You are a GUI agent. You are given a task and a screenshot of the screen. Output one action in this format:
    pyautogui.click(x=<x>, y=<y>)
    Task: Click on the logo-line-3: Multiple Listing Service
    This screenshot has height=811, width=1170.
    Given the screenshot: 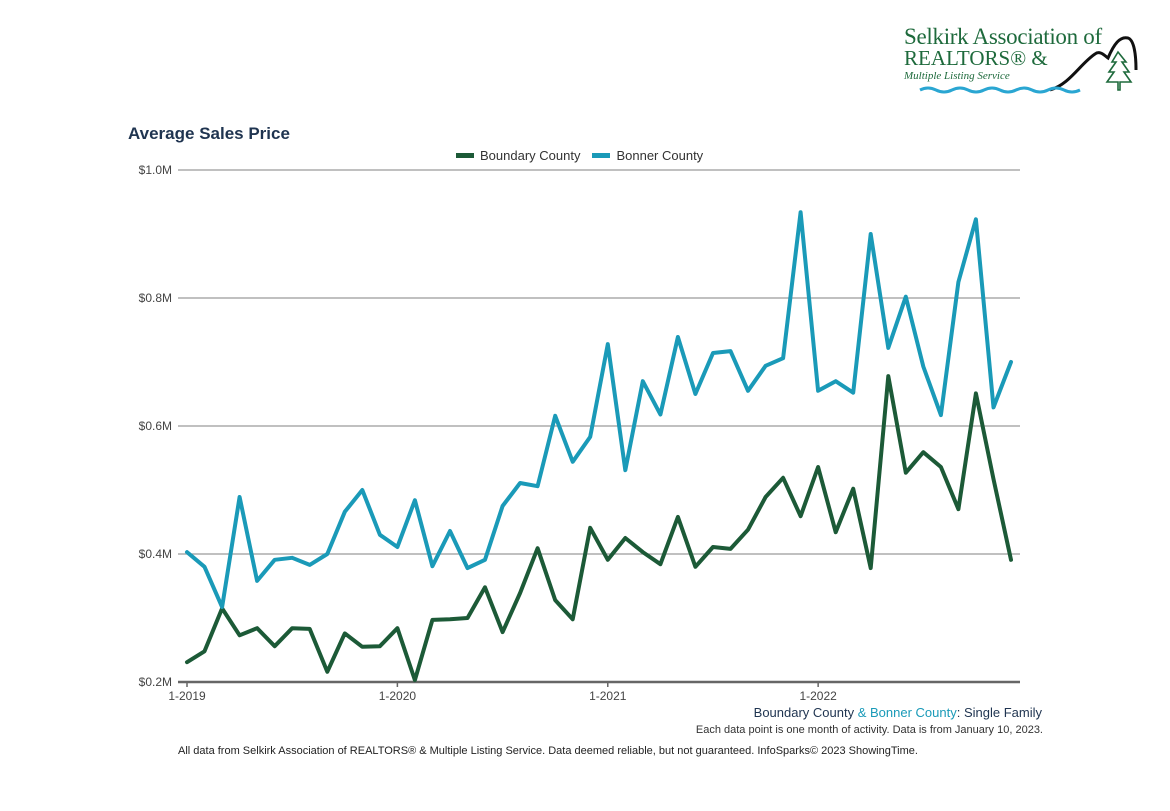 What is the action you would take?
    pyautogui.click(x=957, y=76)
    